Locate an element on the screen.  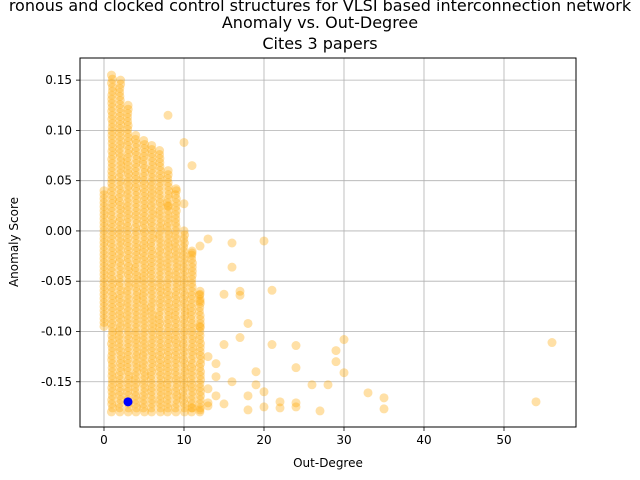
y-tick-label: -0.05 is located at coordinates (56, 281).